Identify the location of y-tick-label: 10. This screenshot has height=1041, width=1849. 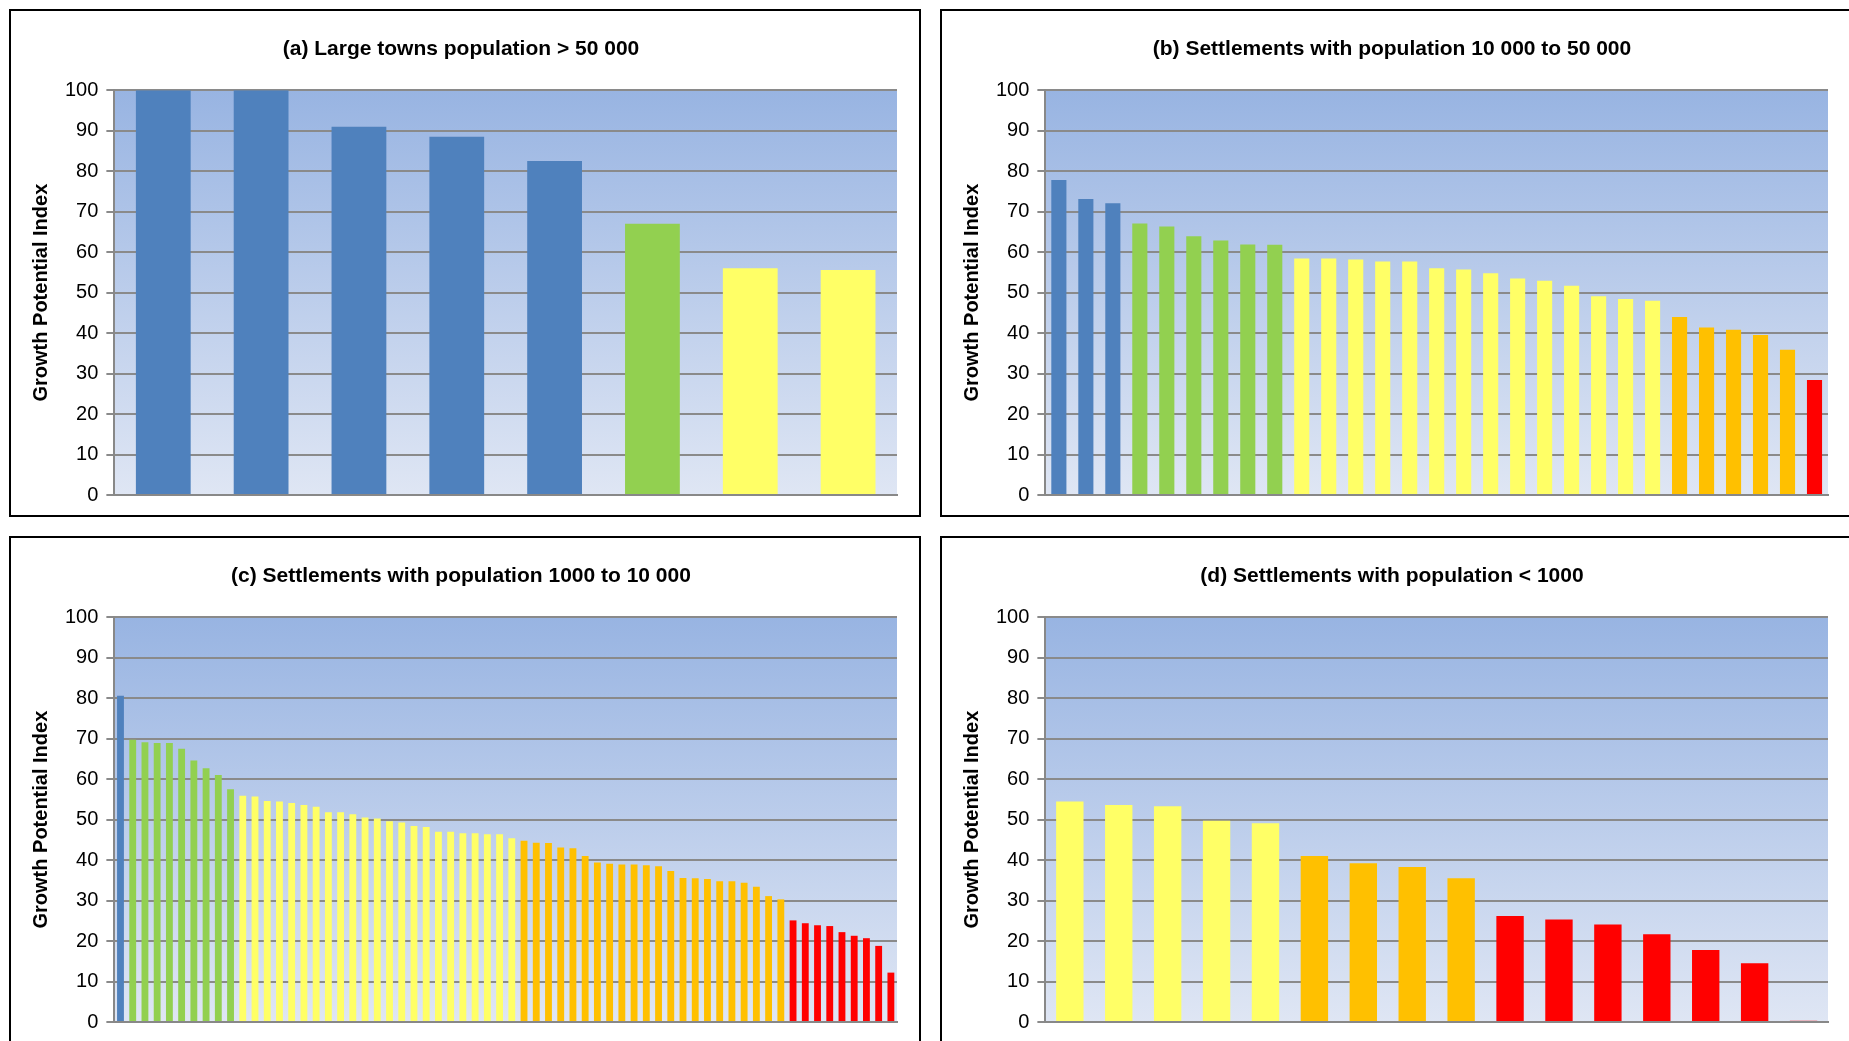
(87, 453).